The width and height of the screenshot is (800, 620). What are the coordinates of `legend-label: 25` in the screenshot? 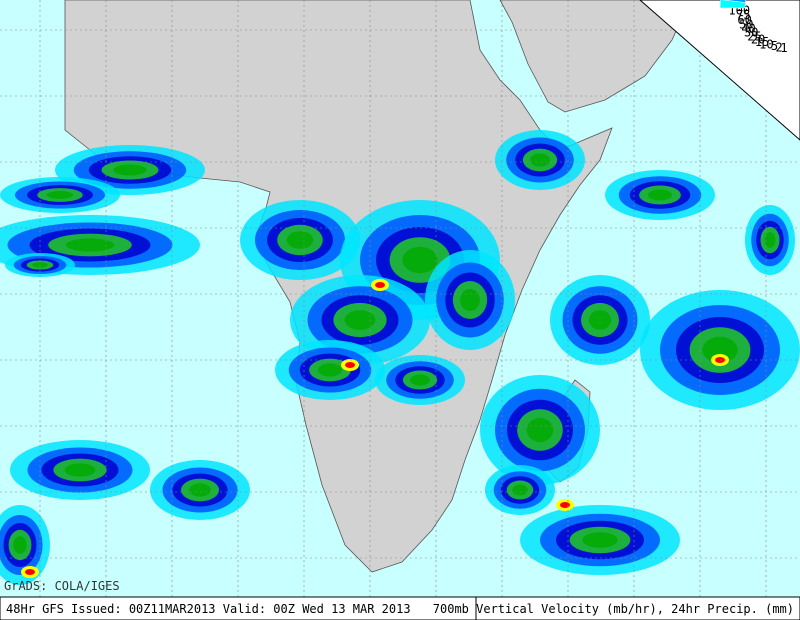 It's located at (754, 36).